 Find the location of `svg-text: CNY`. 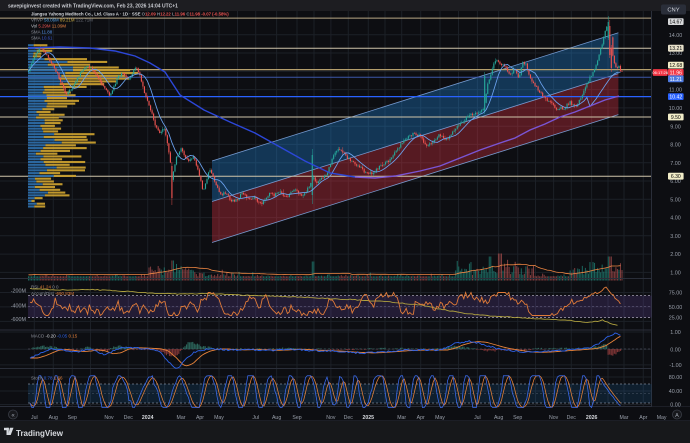

svg-text: CNY is located at coordinates (673, 11).